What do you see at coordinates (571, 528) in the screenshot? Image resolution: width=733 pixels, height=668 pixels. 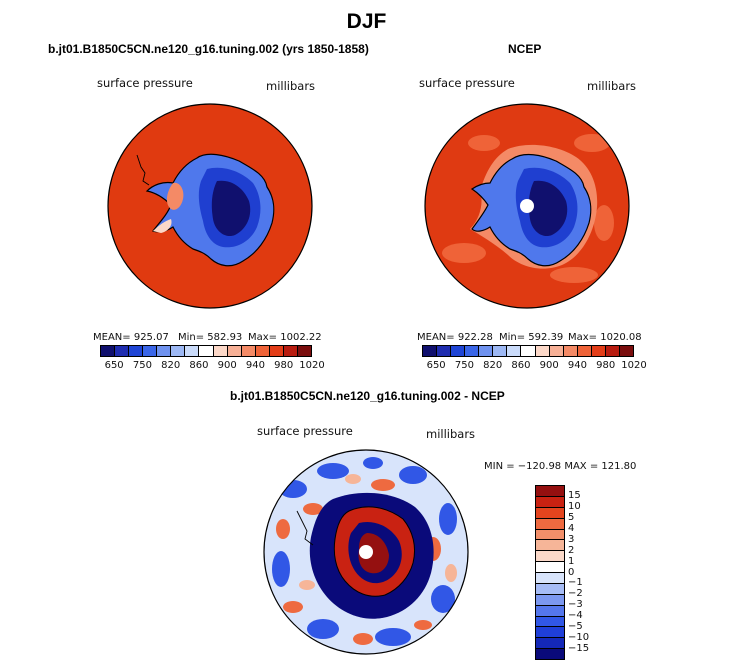 I see `diff-colorbar-tick-label: 4` at bounding box center [571, 528].